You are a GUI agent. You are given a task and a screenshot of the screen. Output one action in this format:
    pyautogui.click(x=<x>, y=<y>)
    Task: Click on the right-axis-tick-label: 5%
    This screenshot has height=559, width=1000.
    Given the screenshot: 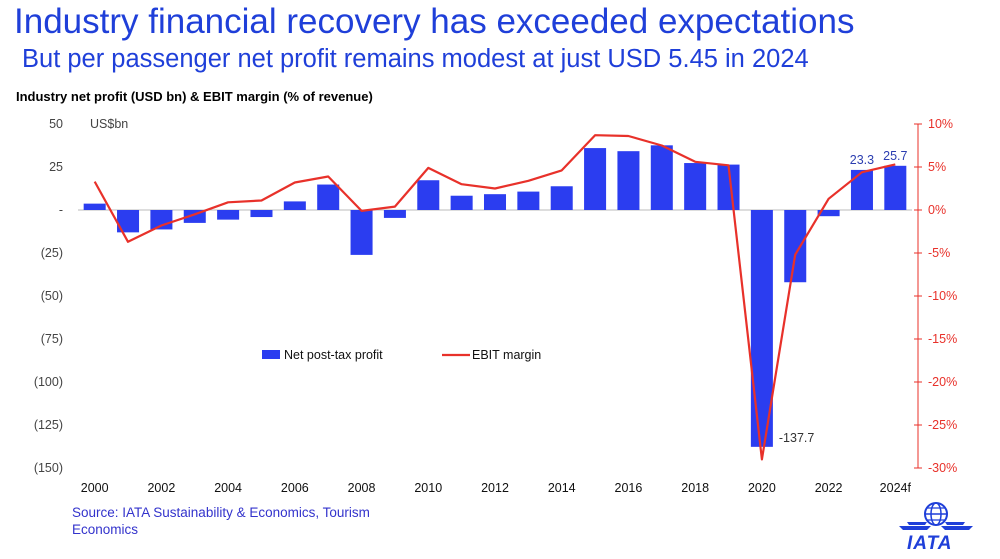 What is the action you would take?
    pyautogui.click(x=937, y=167)
    